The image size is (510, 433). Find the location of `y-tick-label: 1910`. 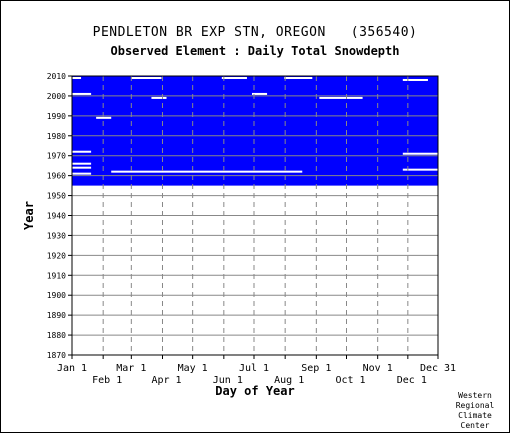

y-tick-label: 1910 is located at coordinates (56, 275).